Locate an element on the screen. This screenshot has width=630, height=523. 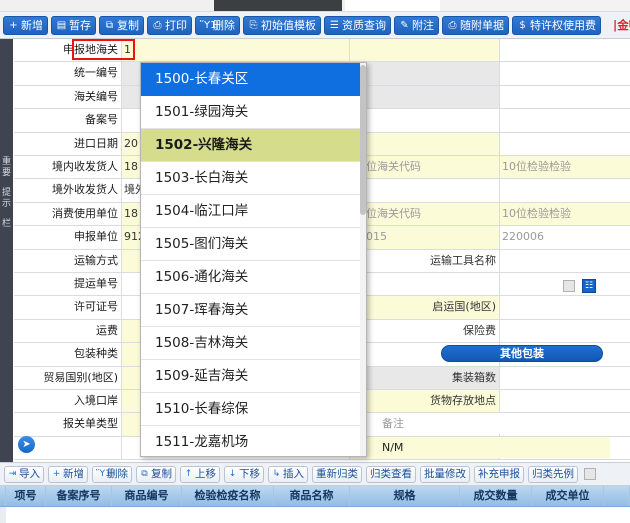
goods-toolbar-button-label: 重新归类 is located at coordinates (337, 474).